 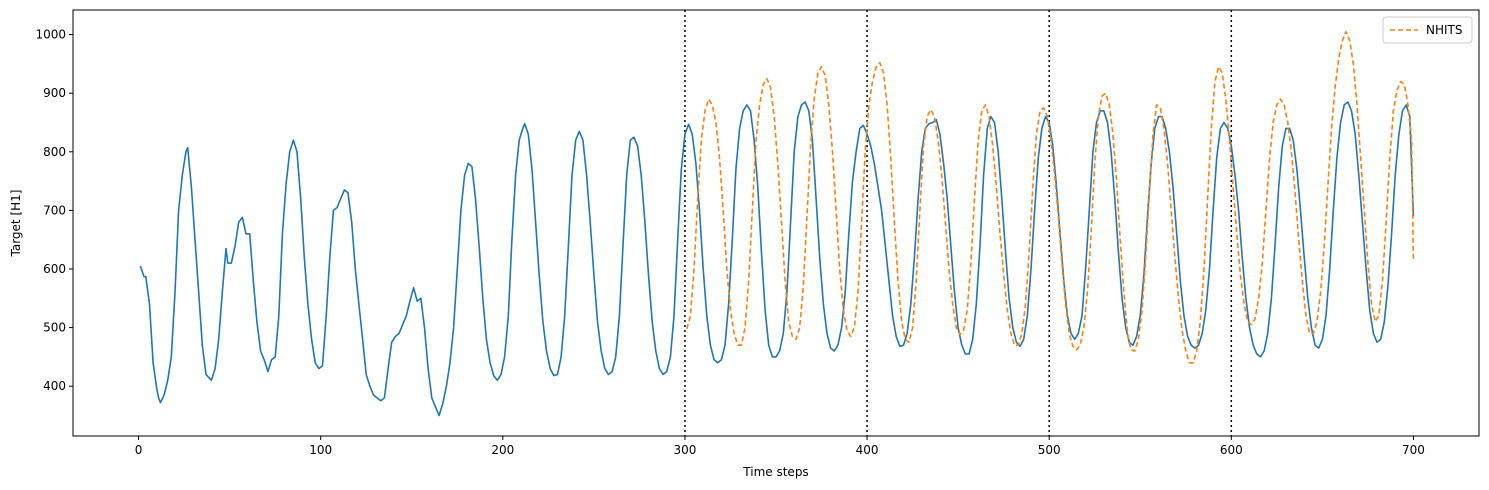 I want to click on y-tick-label: 400, so click(x=54, y=386).